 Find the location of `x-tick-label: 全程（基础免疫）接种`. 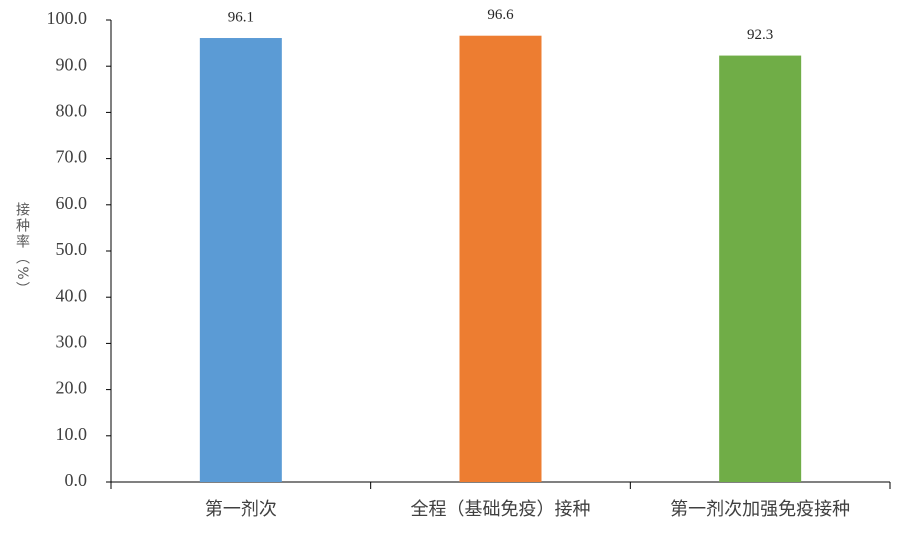

x-tick-label: 全程（基础免疫）接种 is located at coordinates (501, 509).